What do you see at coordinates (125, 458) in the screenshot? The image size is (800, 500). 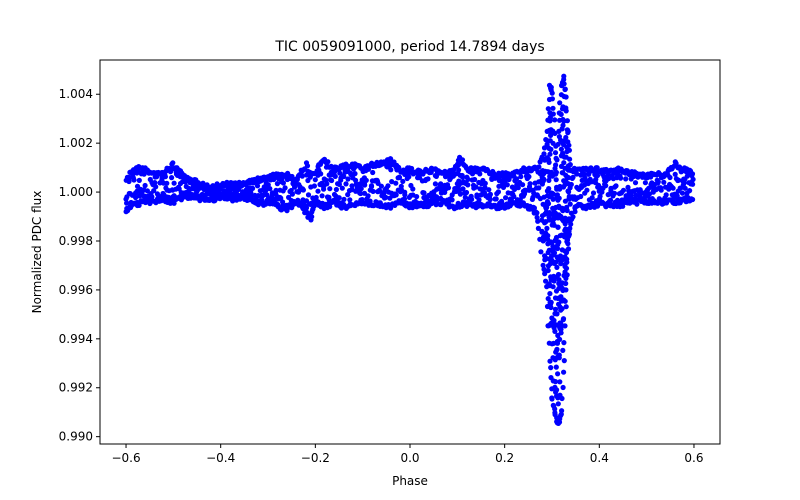 I see `x-tick-label: −0.6` at bounding box center [125, 458].